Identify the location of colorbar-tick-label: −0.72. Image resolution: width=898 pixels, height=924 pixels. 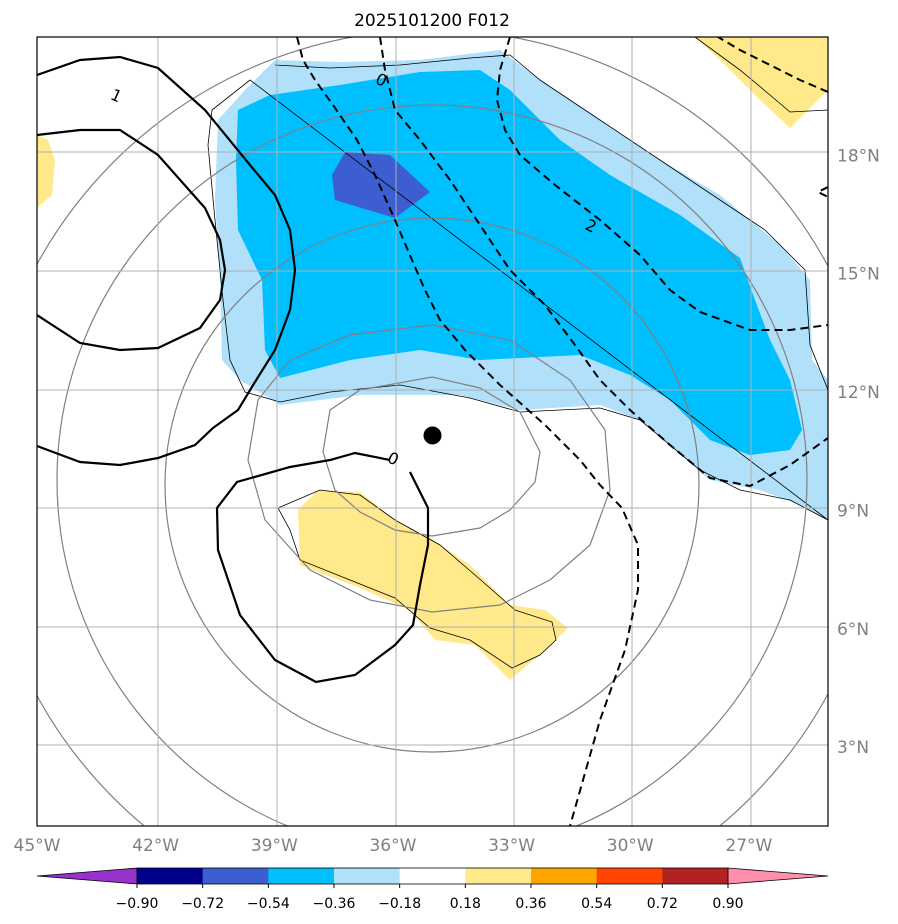
(202, 904).